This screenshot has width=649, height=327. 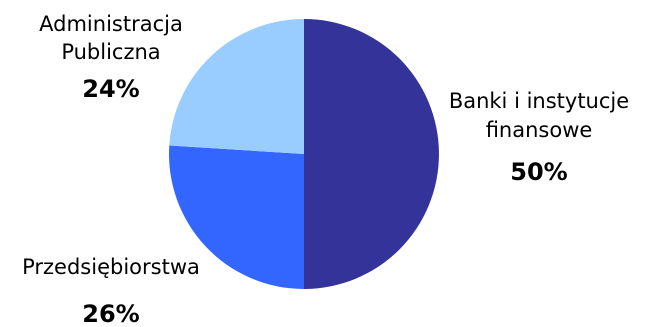 I want to click on slice-name-administracja-line-2: Publiczna, so click(x=110, y=52).